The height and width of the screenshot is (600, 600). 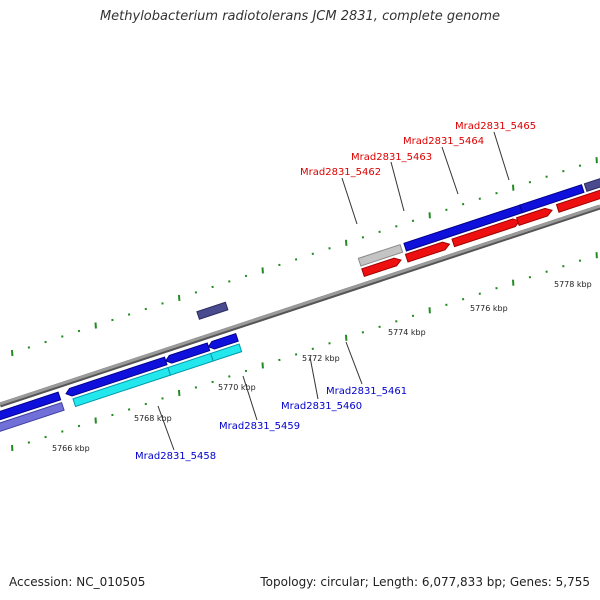 What do you see at coordinates (489, 308) in the screenshot?
I see `ruler-label: 5776 kbp` at bounding box center [489, 308].